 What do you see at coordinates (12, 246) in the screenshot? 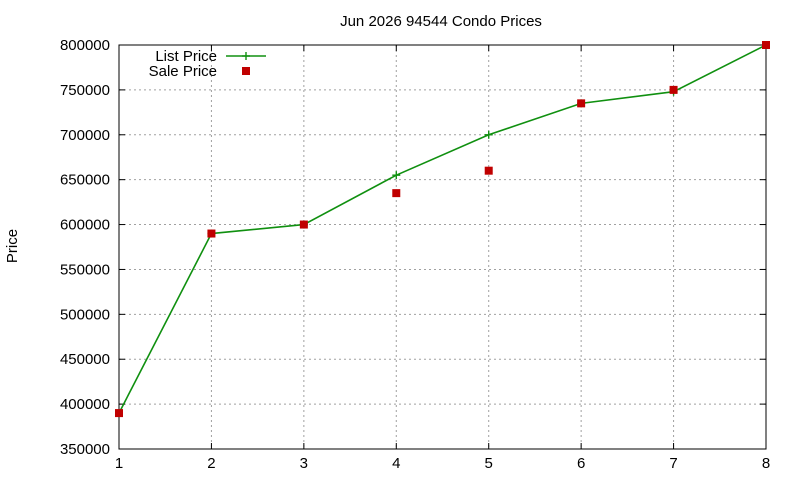
I see `y-axis-label: Price` at bounding box center [12, 246].